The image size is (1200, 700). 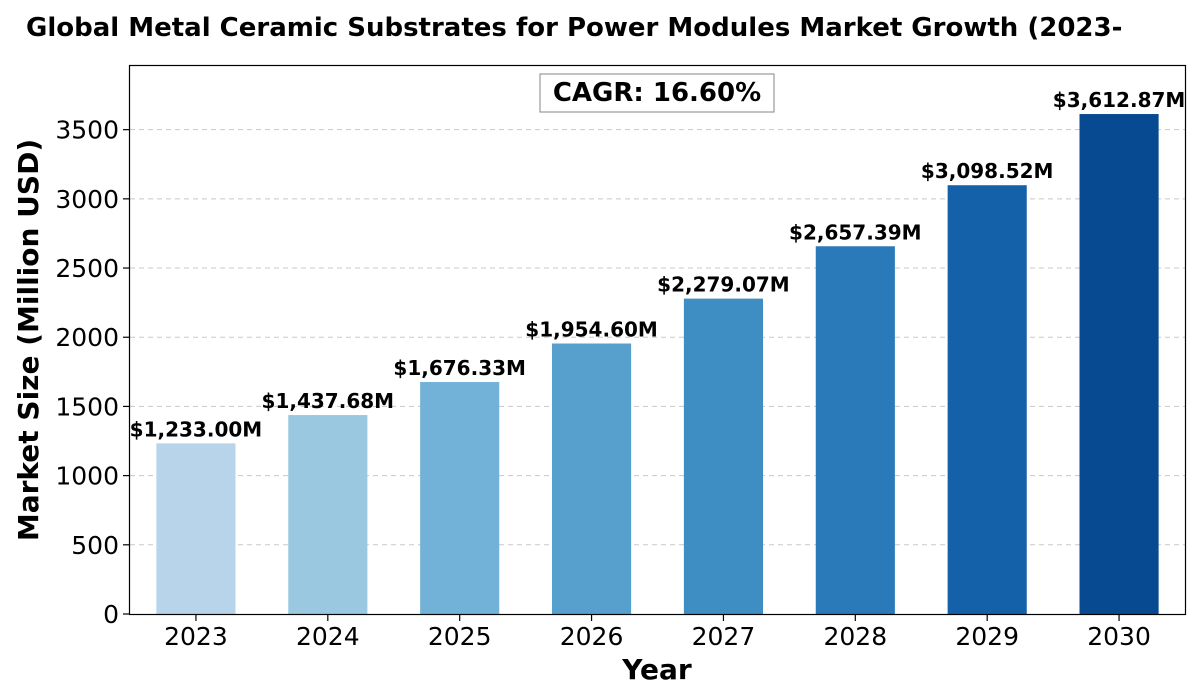 What do you see at coordinates (196, 528) in the screenshot?
I see `bar-2023` at bounding box center [196, 528].